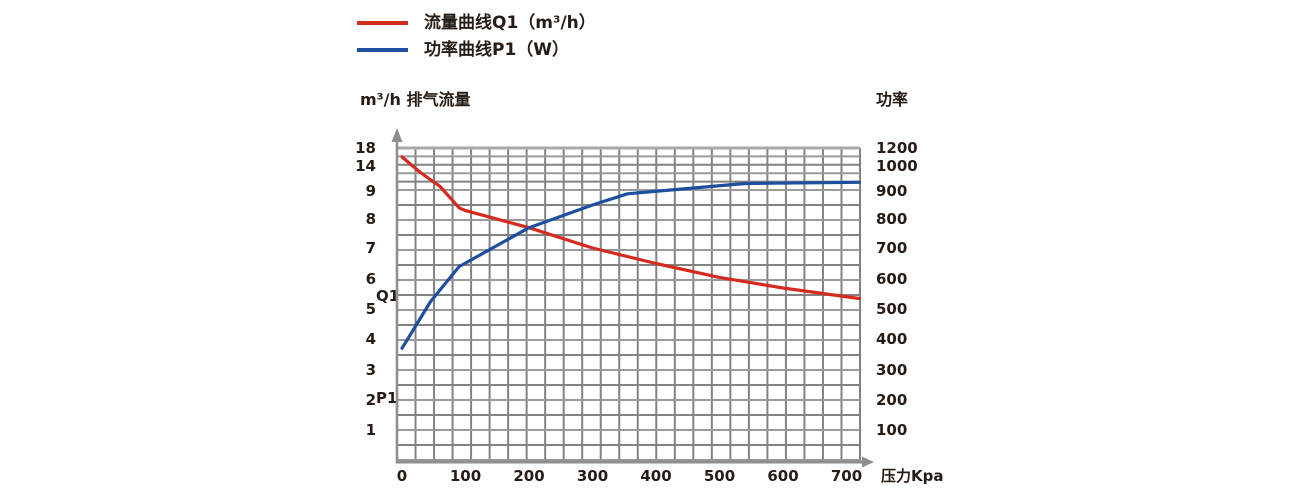 The image size is (1300, 500). Describe the element at coordinates (365, 166) in the screenshot. I see `y-left-tick-label: 14` at that location.